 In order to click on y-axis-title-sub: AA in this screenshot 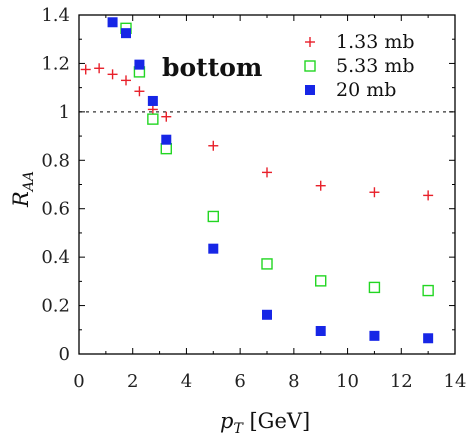, I will do `click(29, 182)`.